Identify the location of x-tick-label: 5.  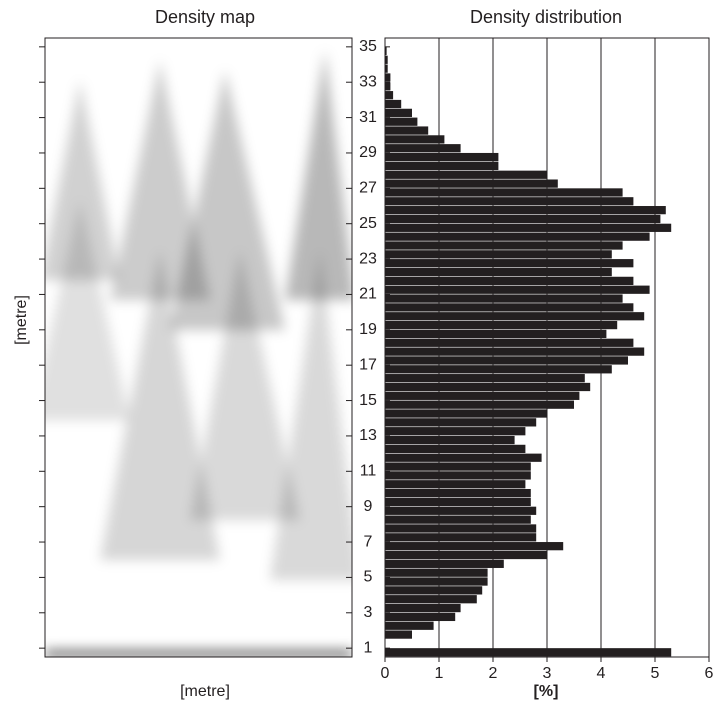
(655, 673).